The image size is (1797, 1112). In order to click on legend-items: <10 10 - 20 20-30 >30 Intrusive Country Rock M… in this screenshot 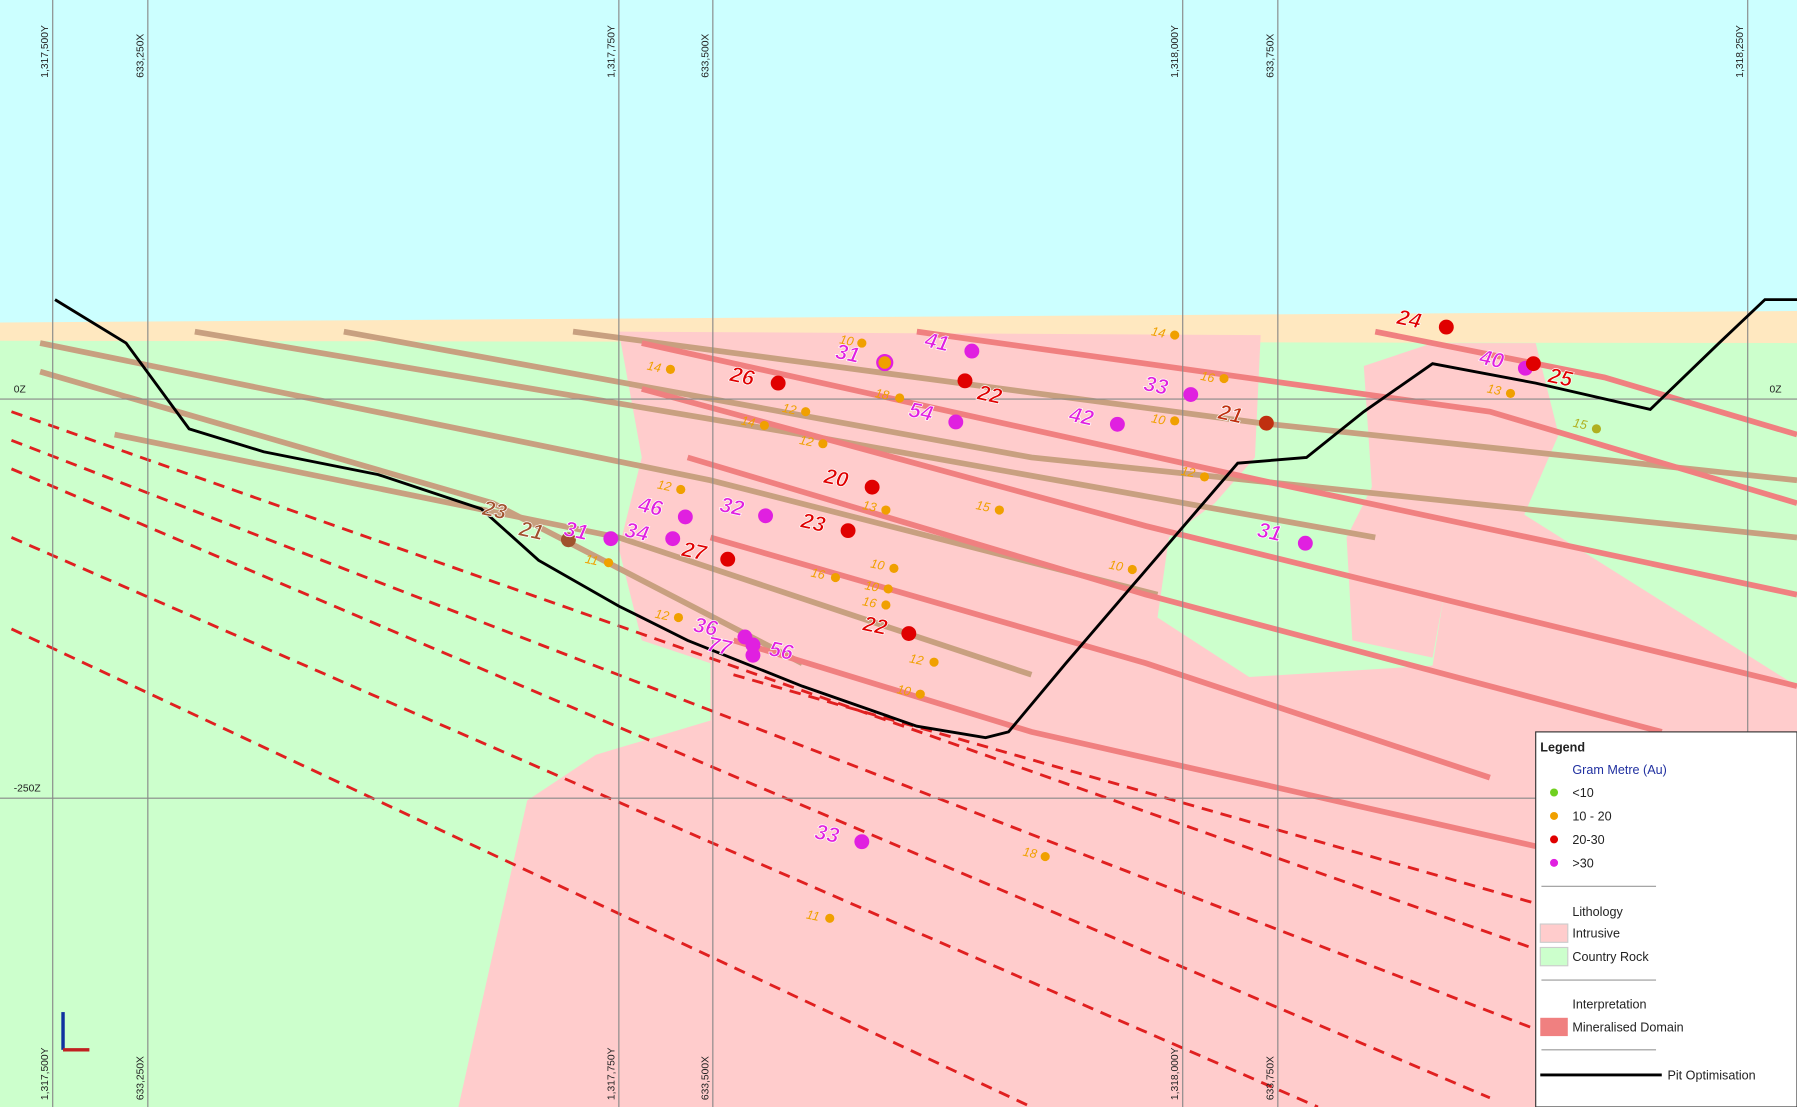, I will do `click(1611, 911)`.